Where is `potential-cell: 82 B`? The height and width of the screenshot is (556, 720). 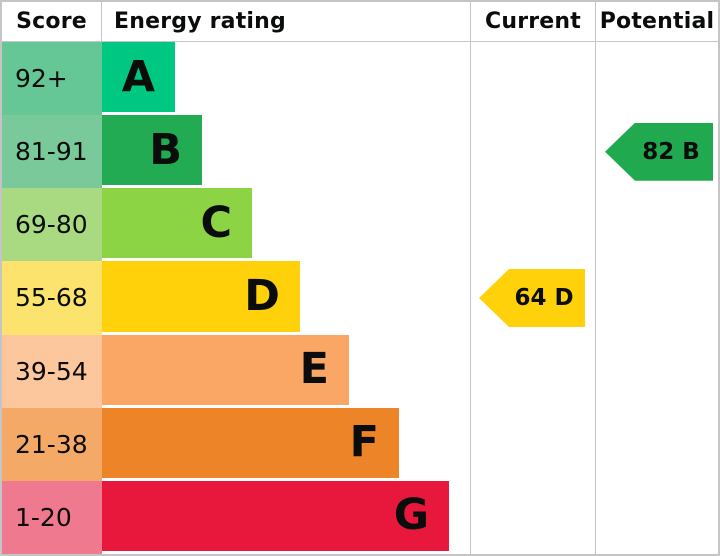
potential-cell: 82 B is located at coordinates (656, 152).